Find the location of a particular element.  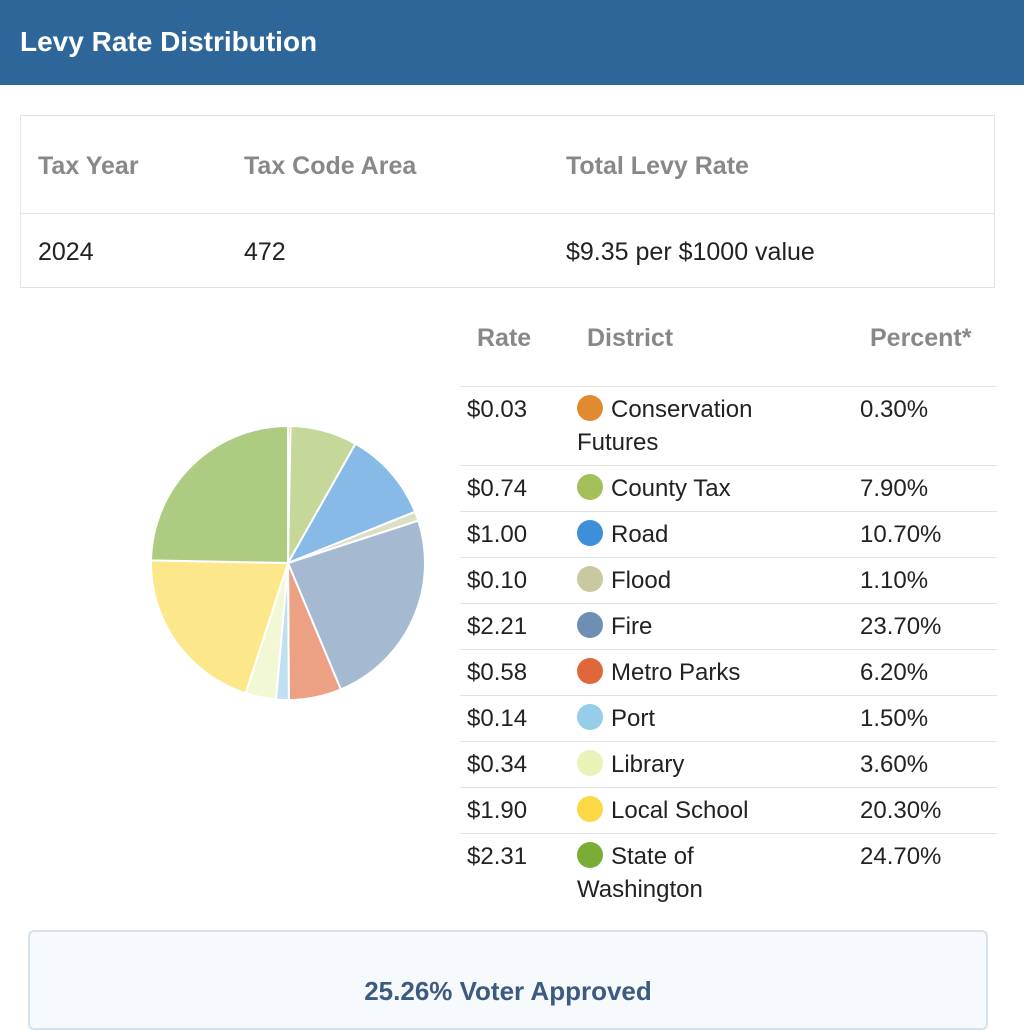

summary-value: 472 is located at coordinates (265, 252).